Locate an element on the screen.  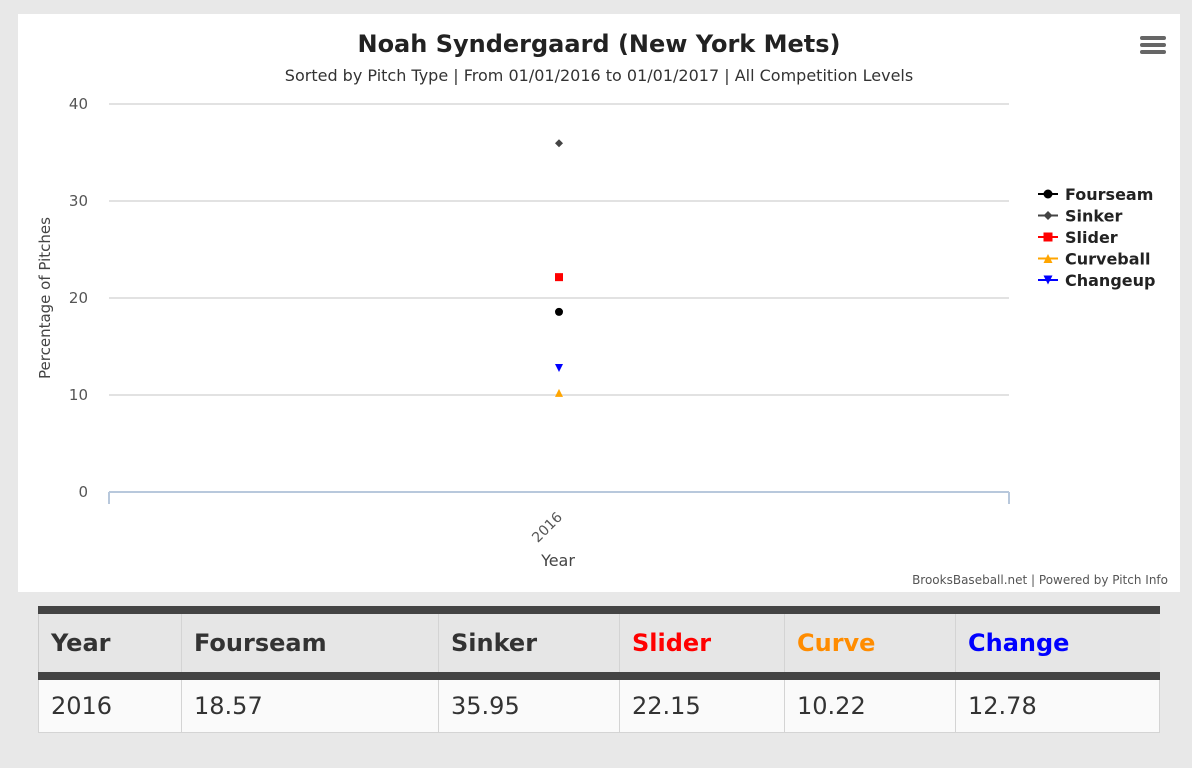
cell-fourseam: 18.57 is located at coordinates (310, 704).